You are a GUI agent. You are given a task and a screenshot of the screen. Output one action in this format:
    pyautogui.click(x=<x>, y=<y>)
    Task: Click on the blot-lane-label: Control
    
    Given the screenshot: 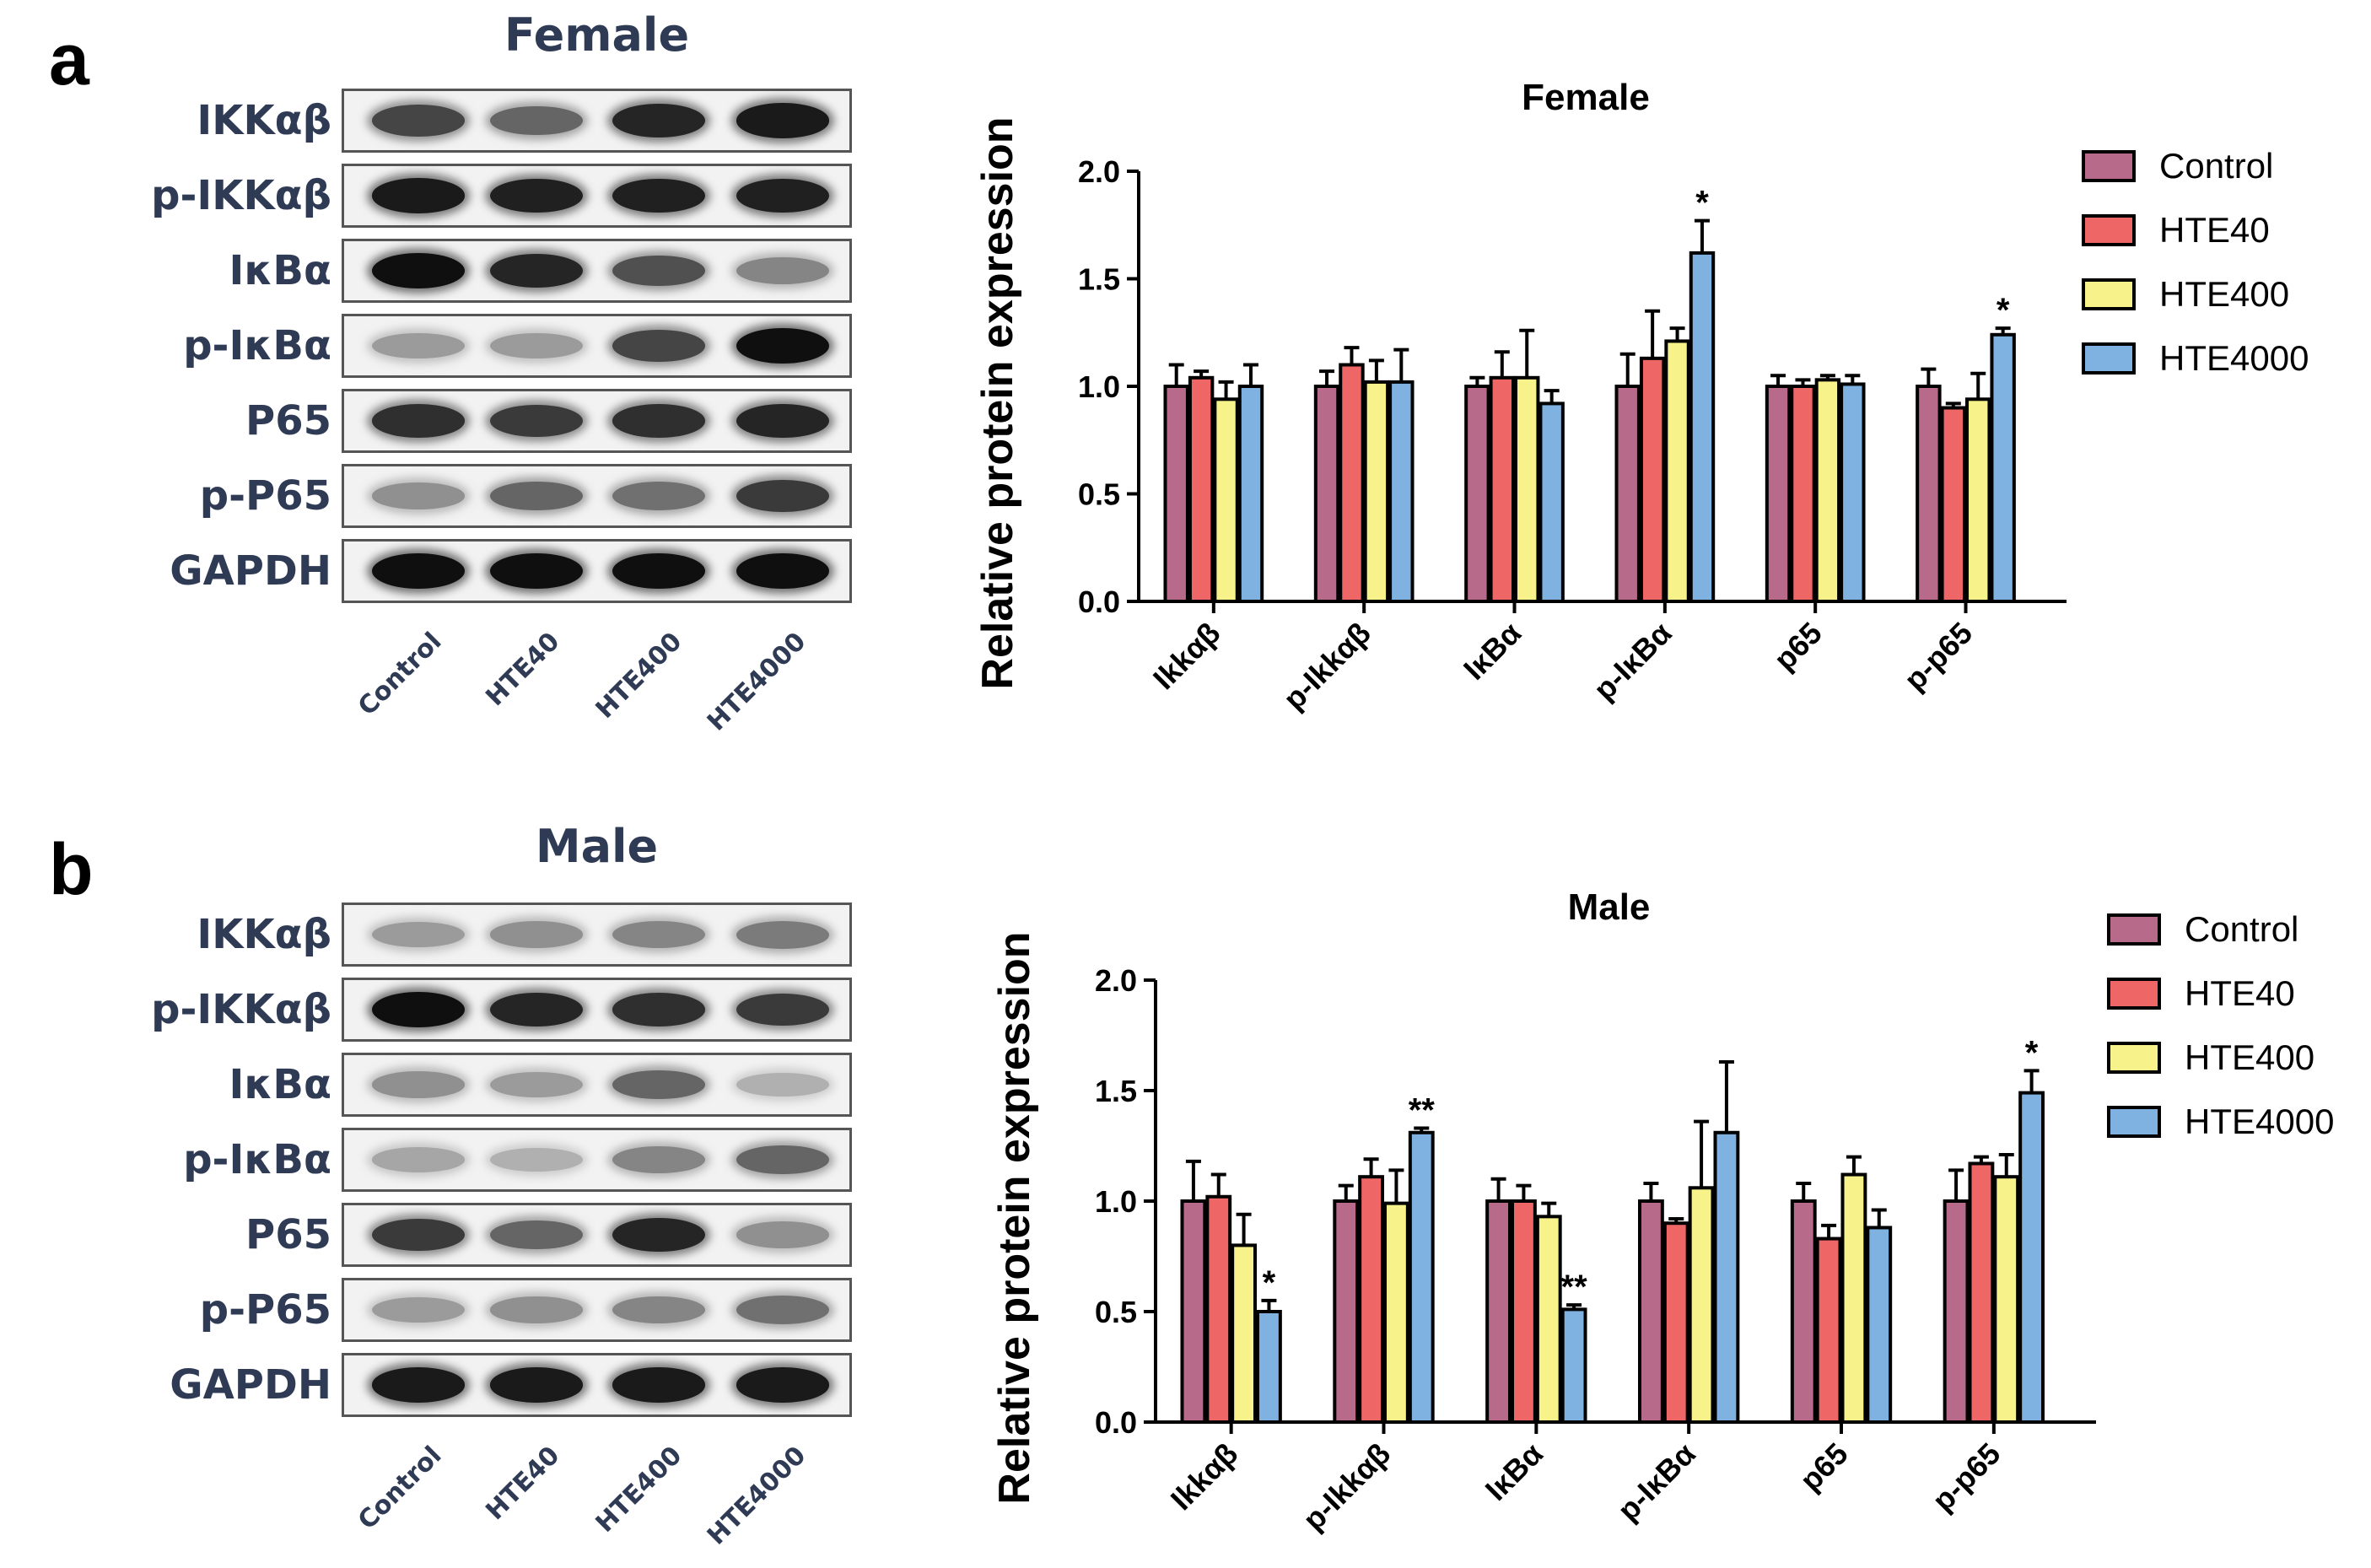 What is the action you would take?
    pyautogui.click(x=400, y=1488)
    